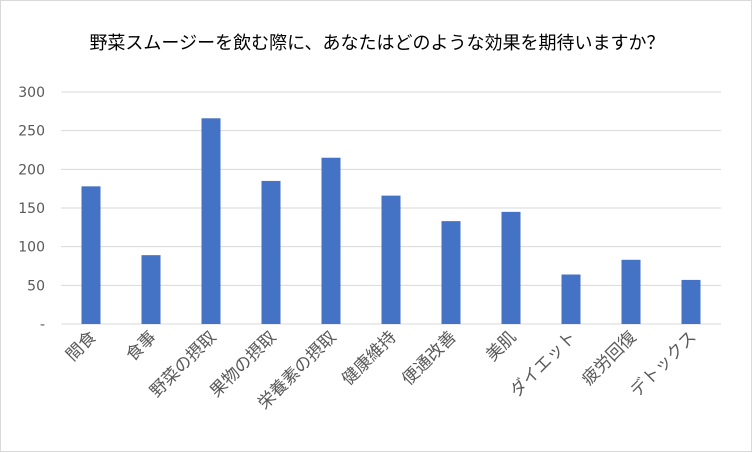 This screenshot has width=752, height=453. I want to click on x-tick-label: 便通改善, so click(429, 358).